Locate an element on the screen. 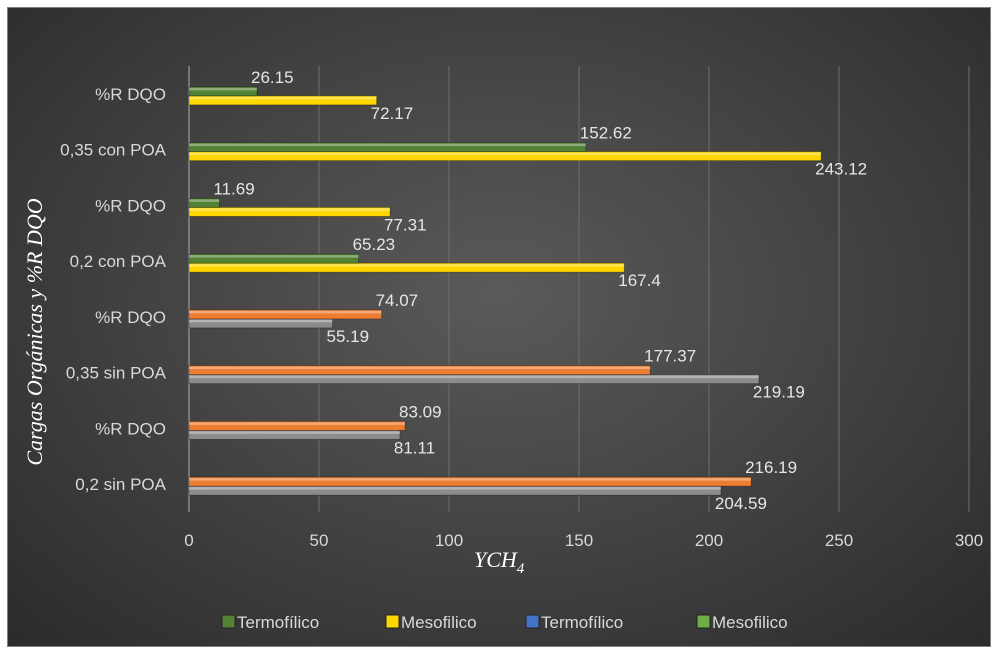 The width and height of the screenshot is (997, 653). data-label: 204.59 is located at coordinates (741, 503).